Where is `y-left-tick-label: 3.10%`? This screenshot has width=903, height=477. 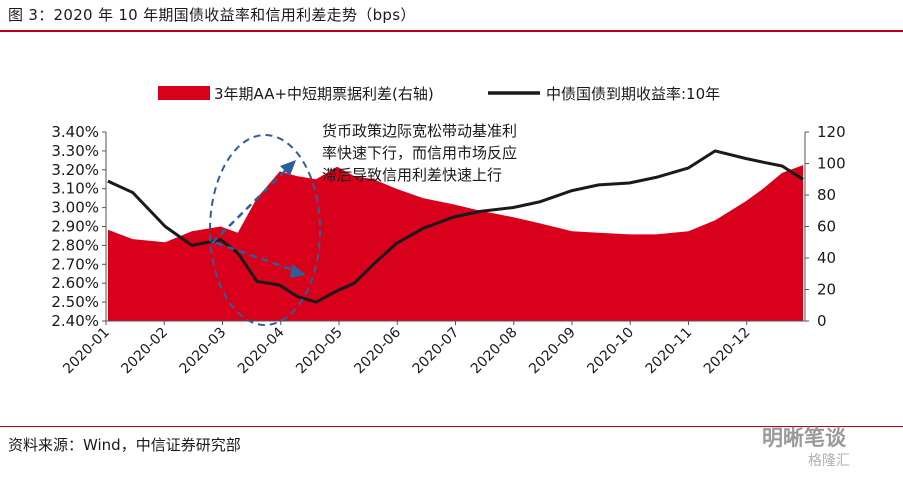 y-left-tick-label: 3.10% is located at coordinates (75, 189).